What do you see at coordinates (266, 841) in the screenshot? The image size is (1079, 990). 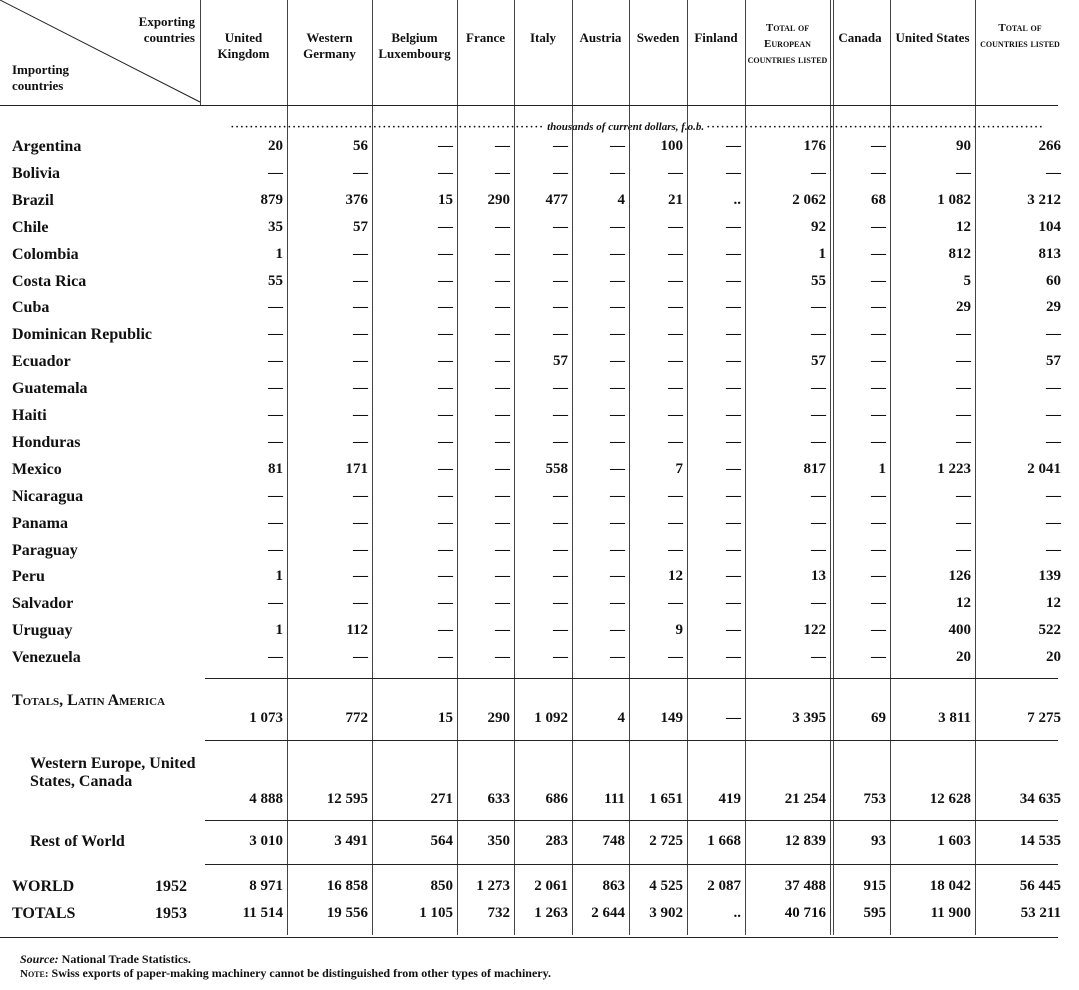 I see `cell: 3 010` at bounding box center [266, 841].